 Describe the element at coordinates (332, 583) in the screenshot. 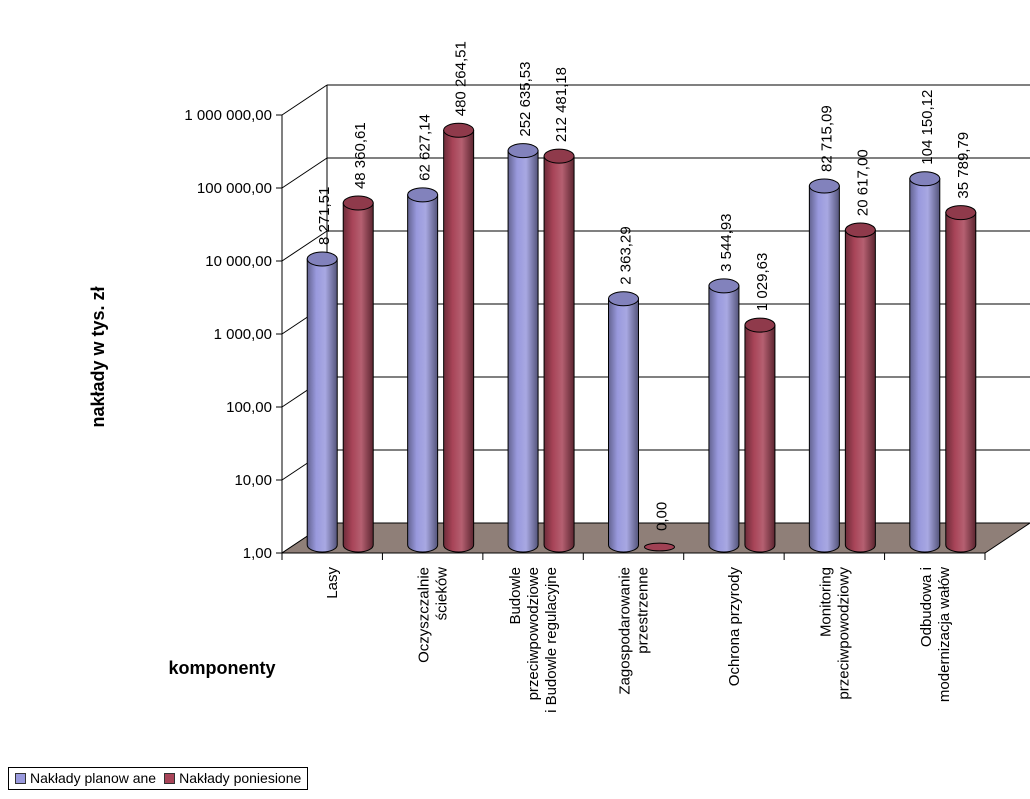

I see `category-label: Lasy` at that location.